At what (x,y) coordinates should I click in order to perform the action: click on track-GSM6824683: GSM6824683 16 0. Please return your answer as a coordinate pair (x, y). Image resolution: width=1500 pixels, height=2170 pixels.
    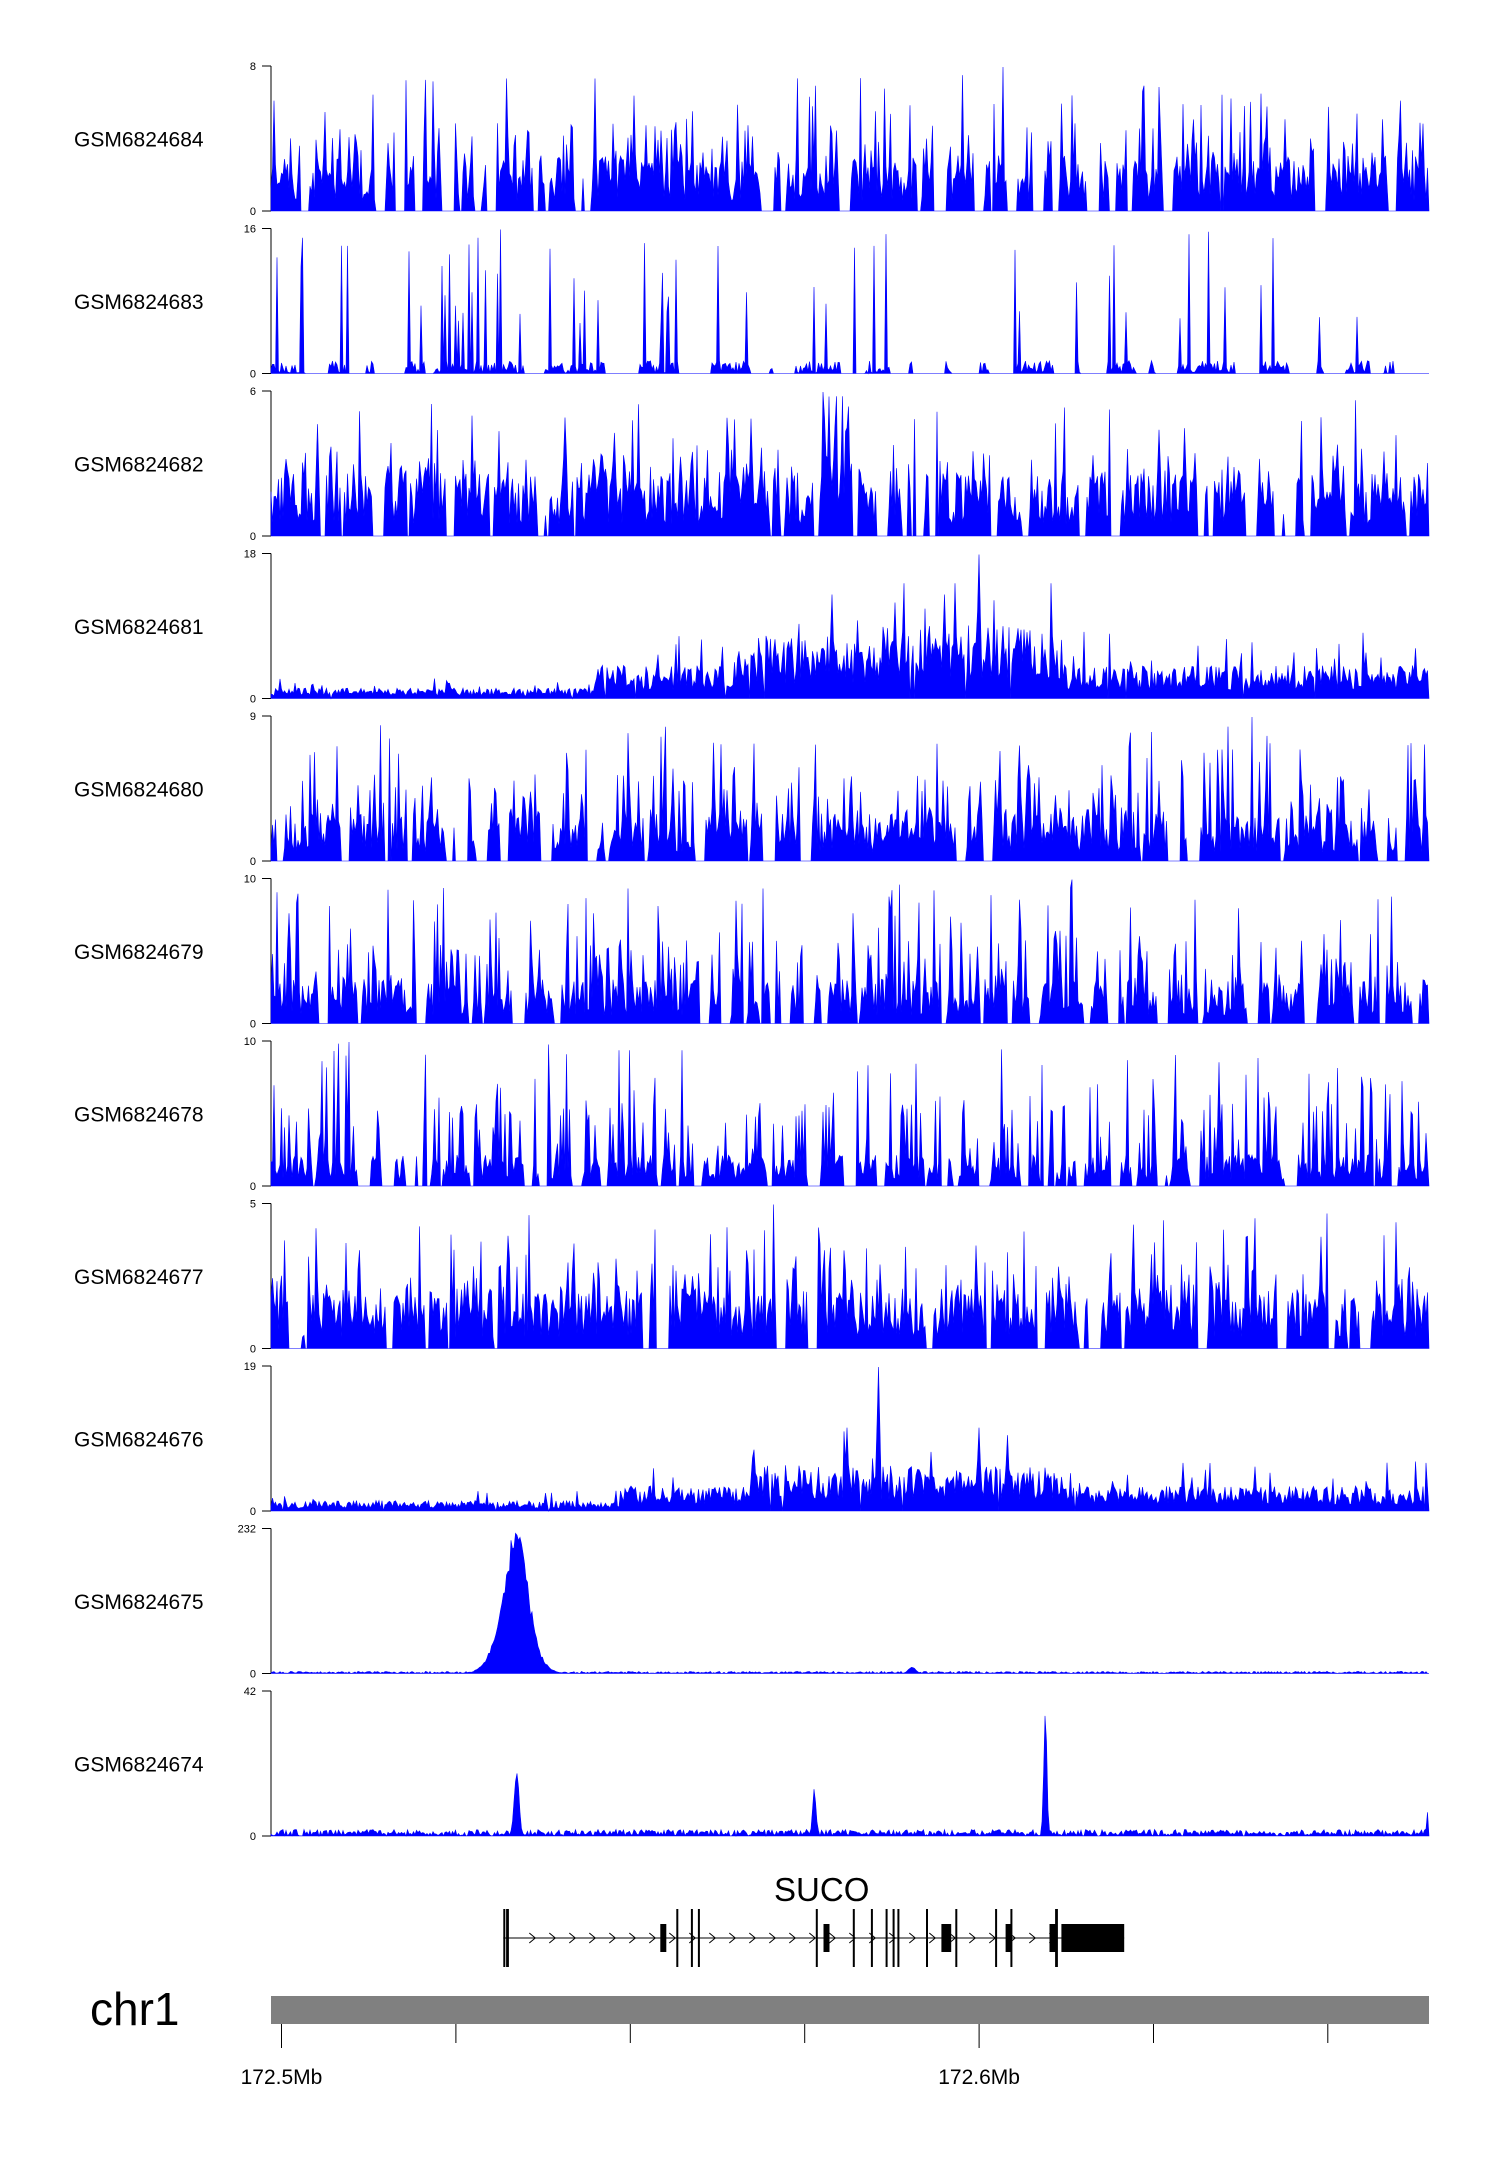
    Looking at the image, I should click on (751, 302).